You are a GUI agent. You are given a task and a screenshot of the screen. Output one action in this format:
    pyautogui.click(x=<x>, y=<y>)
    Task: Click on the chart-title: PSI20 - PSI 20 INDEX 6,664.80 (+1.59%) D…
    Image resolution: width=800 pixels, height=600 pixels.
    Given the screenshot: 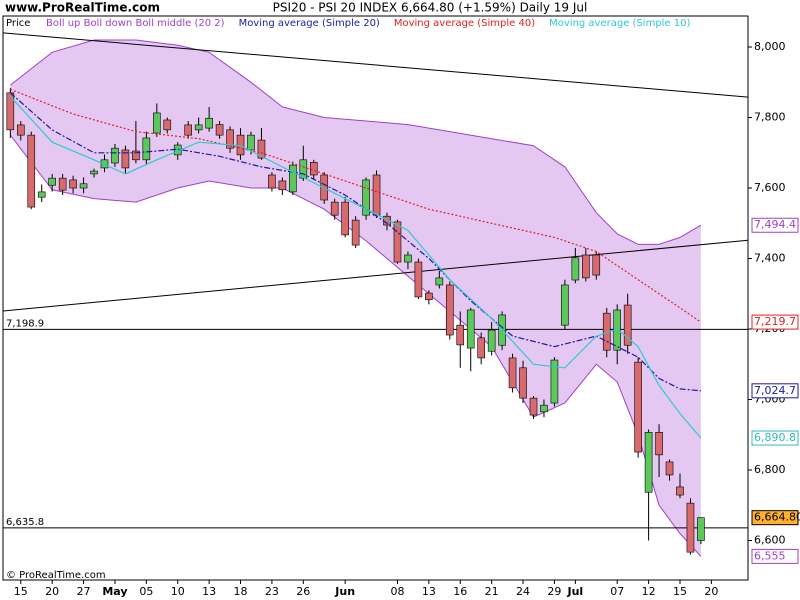 What is the action you would take?
    pyautogui.click(x=430, y=8)
    